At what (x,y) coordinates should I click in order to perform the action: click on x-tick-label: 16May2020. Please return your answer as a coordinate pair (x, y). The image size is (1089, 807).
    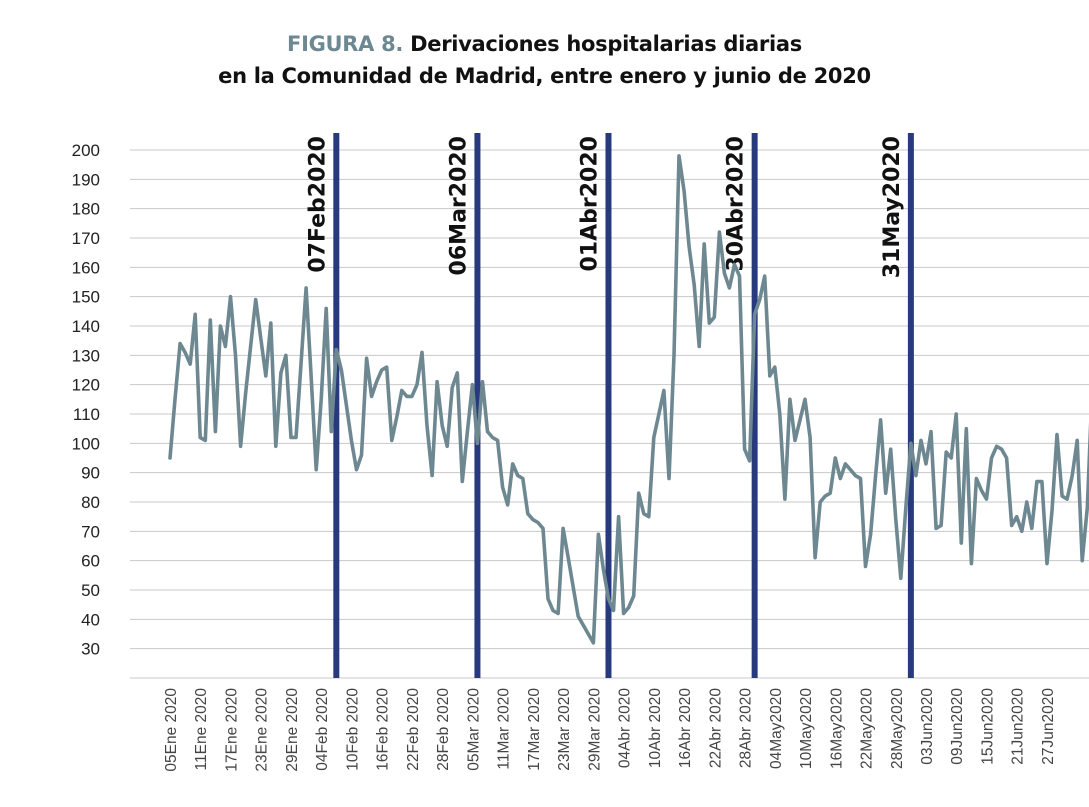
    Looking at the image, I should click on (836, 728).